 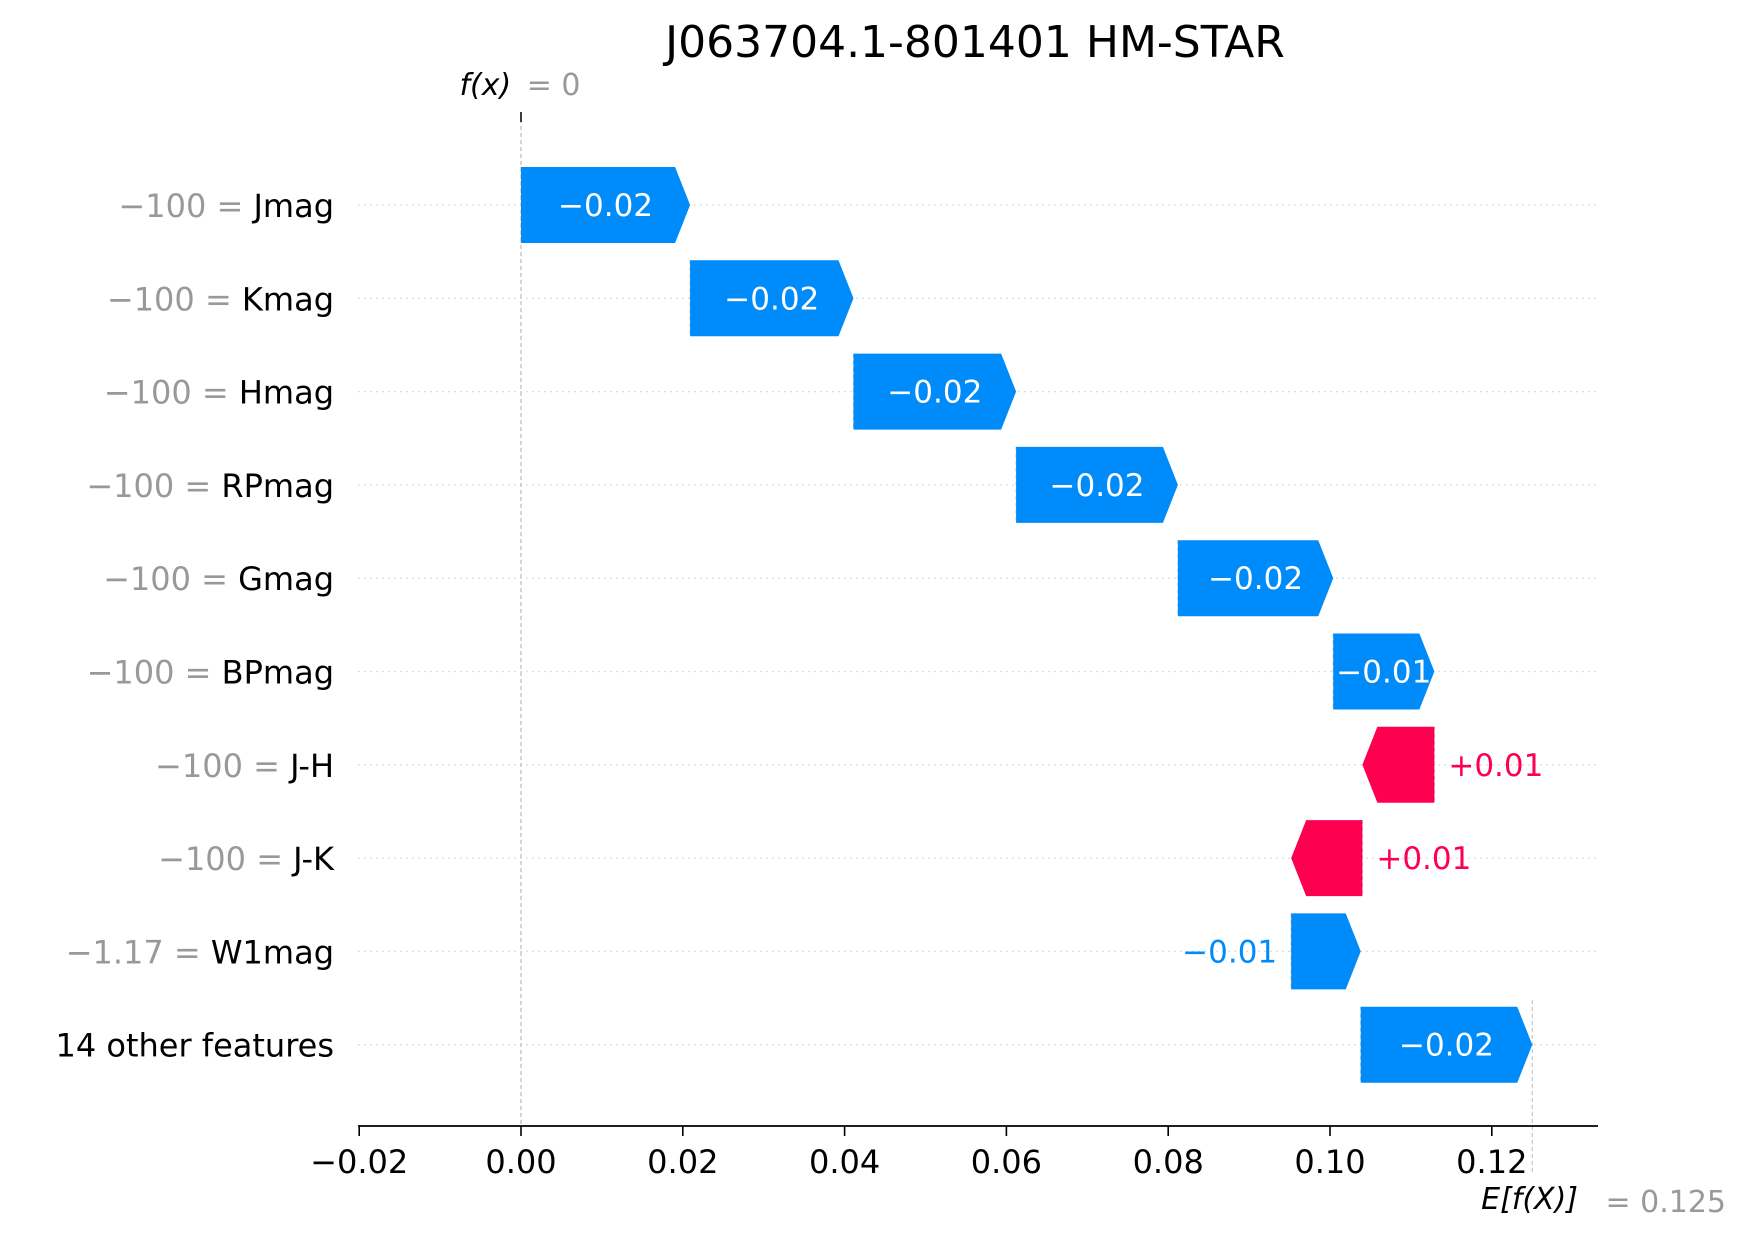 I want to click on feature-name: Hmag, so click(x=286, y=393).